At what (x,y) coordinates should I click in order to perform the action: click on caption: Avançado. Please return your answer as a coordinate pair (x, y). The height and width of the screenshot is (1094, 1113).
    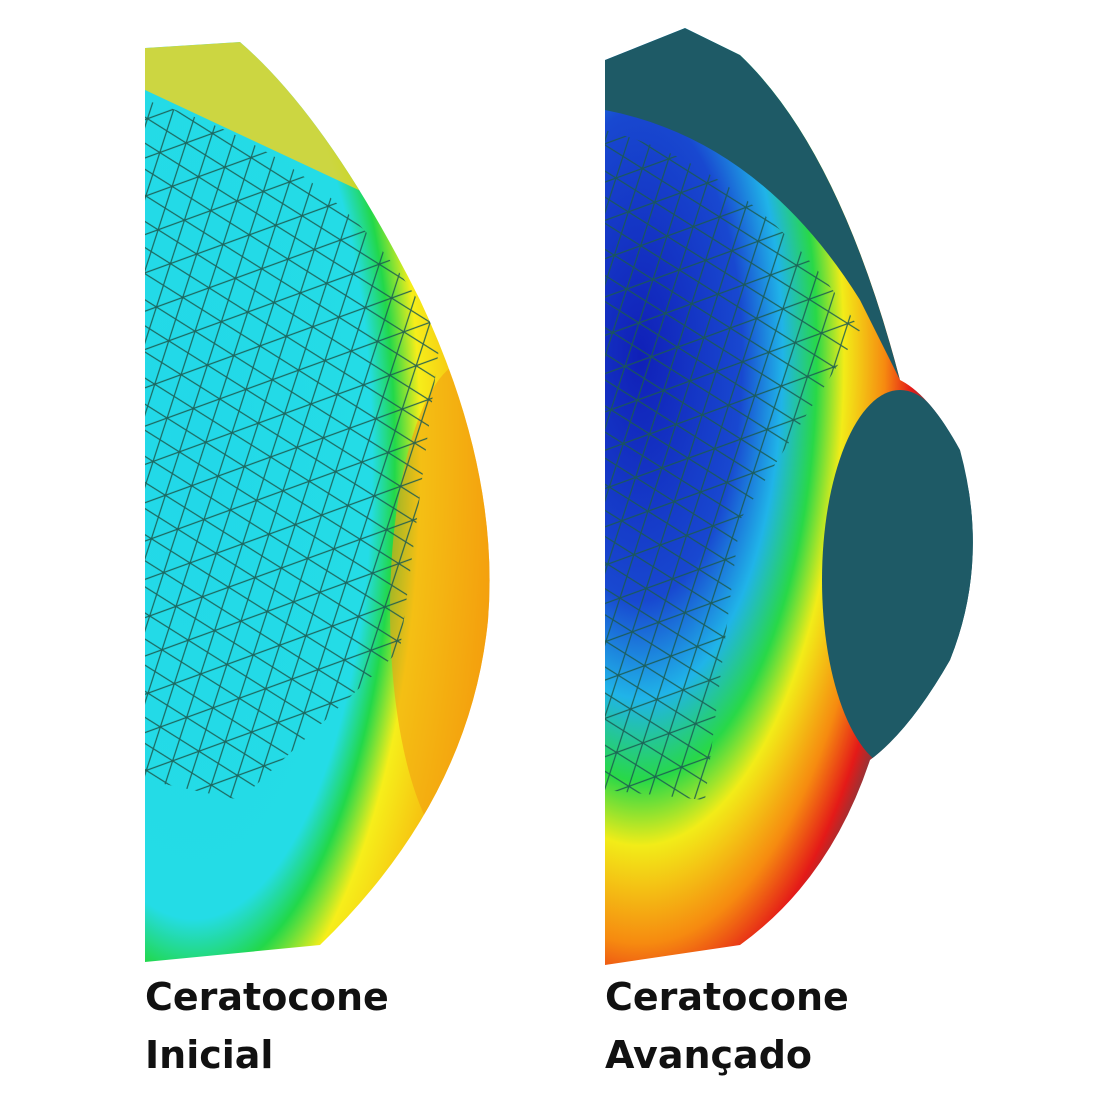
    Looking at the image, I should click on (708, 1055).